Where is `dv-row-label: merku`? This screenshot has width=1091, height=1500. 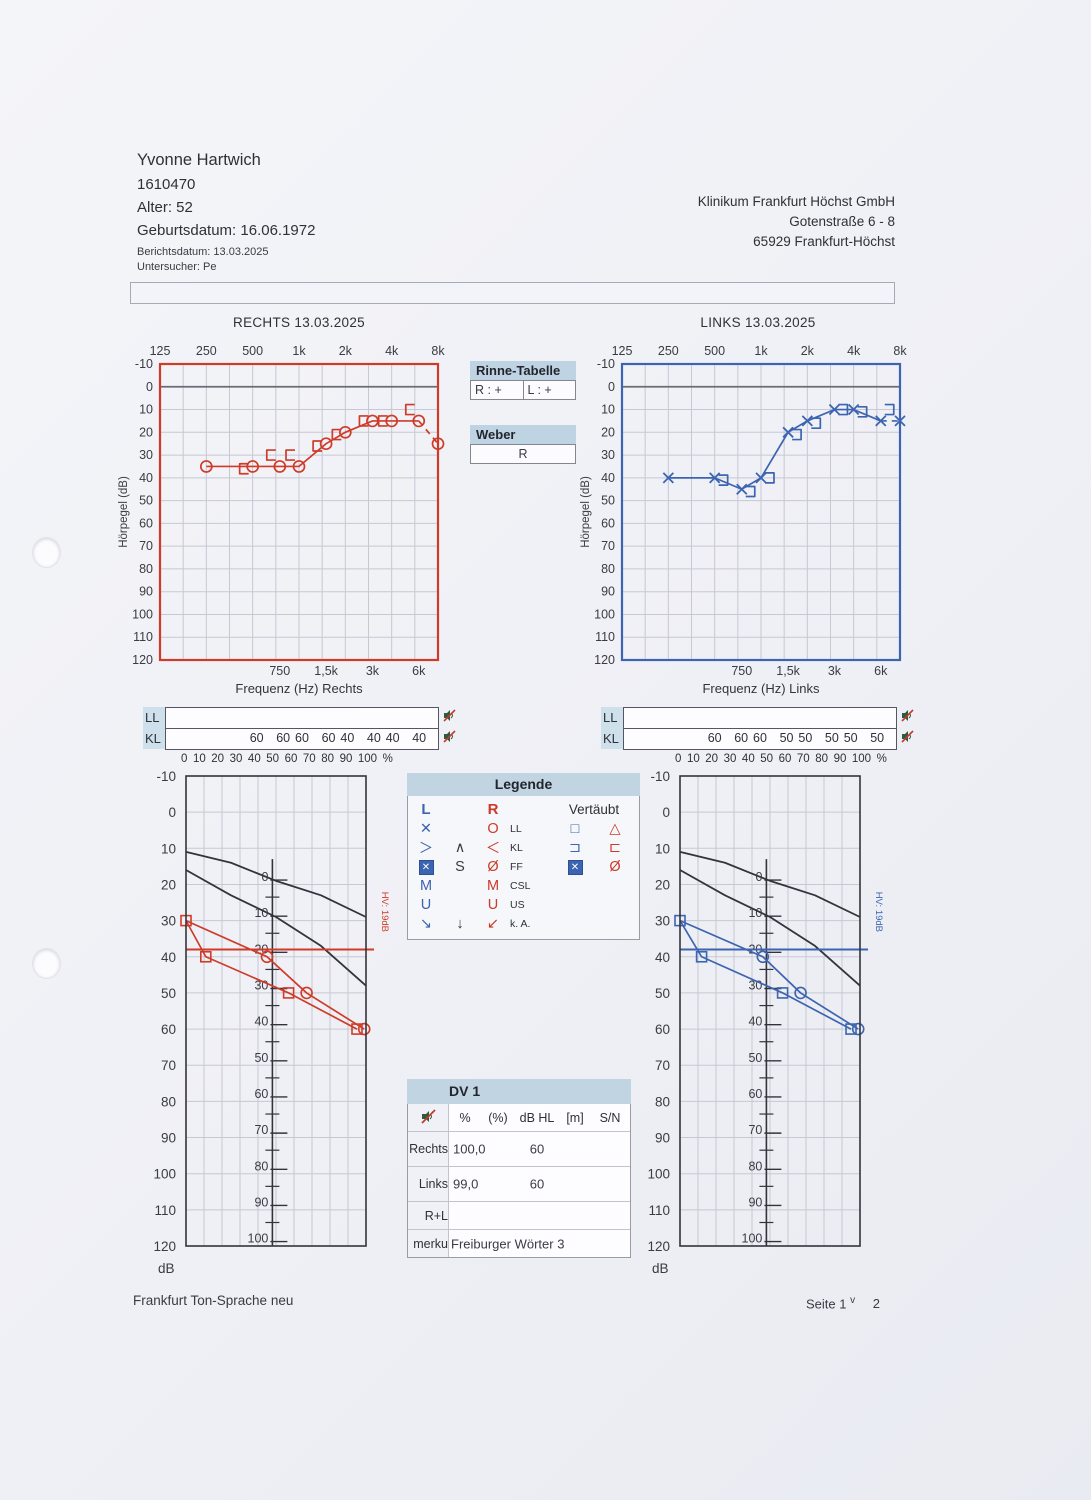 dv-row-label: merku is located at coordinates (428, 1243).